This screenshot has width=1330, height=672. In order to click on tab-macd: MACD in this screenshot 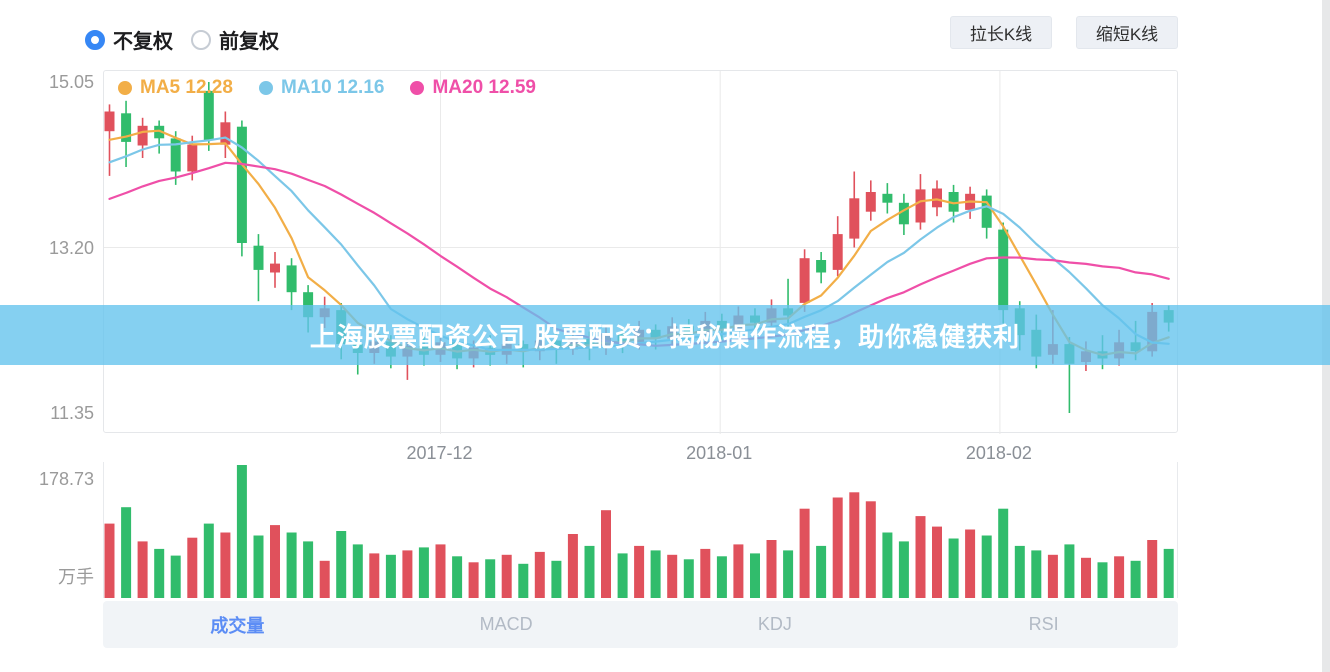, I will do `click(506, 624)`.